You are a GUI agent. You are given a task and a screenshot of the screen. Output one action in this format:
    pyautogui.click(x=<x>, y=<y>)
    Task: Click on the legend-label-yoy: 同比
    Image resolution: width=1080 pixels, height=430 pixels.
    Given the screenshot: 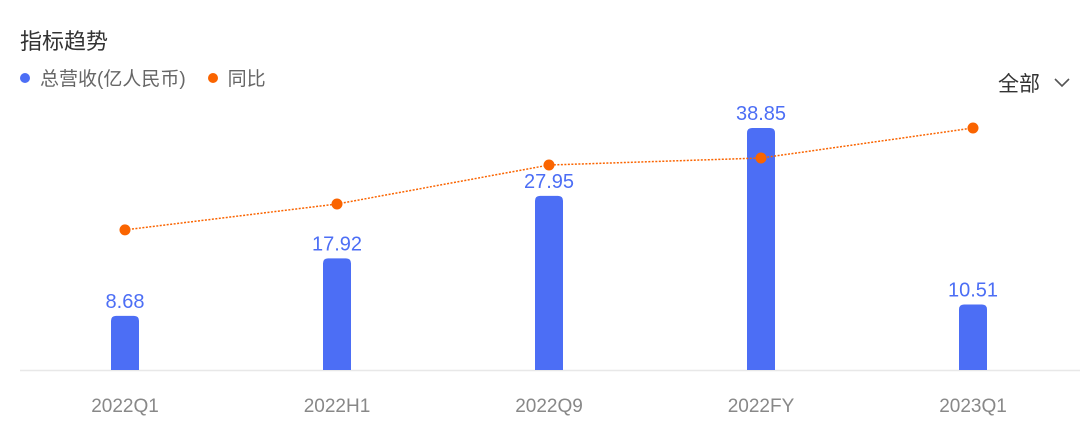 What is the action you would take?
    pyautogui.click(x=246, y=79)
    